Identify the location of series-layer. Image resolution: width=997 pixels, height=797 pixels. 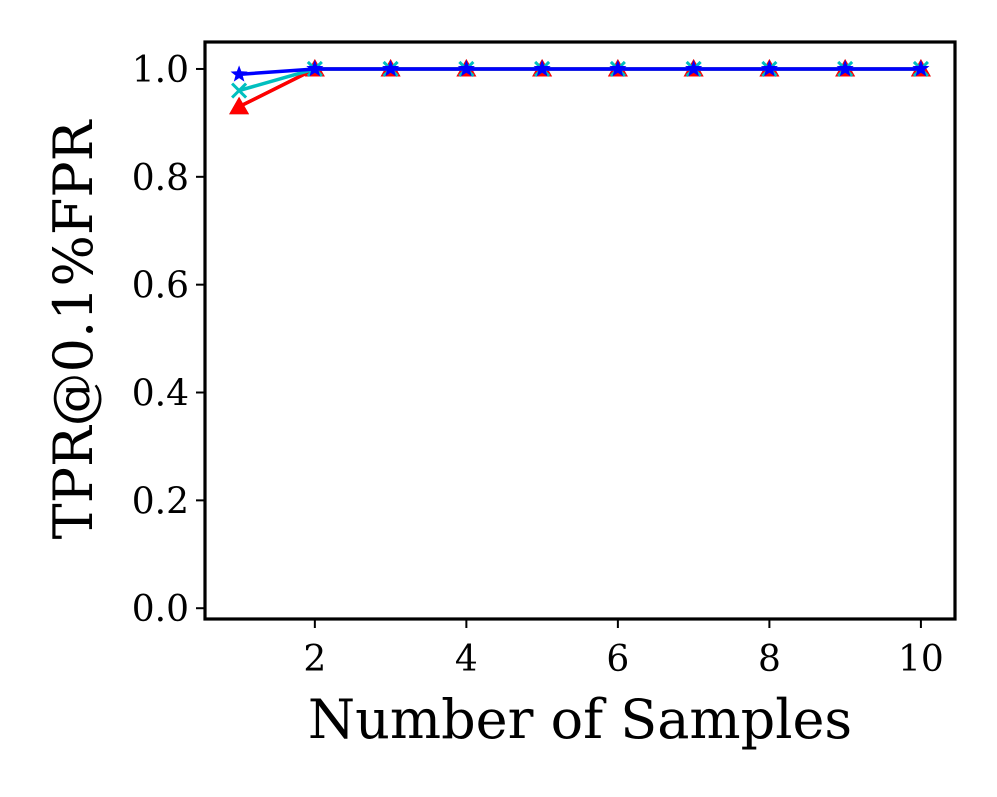
(580, 86).